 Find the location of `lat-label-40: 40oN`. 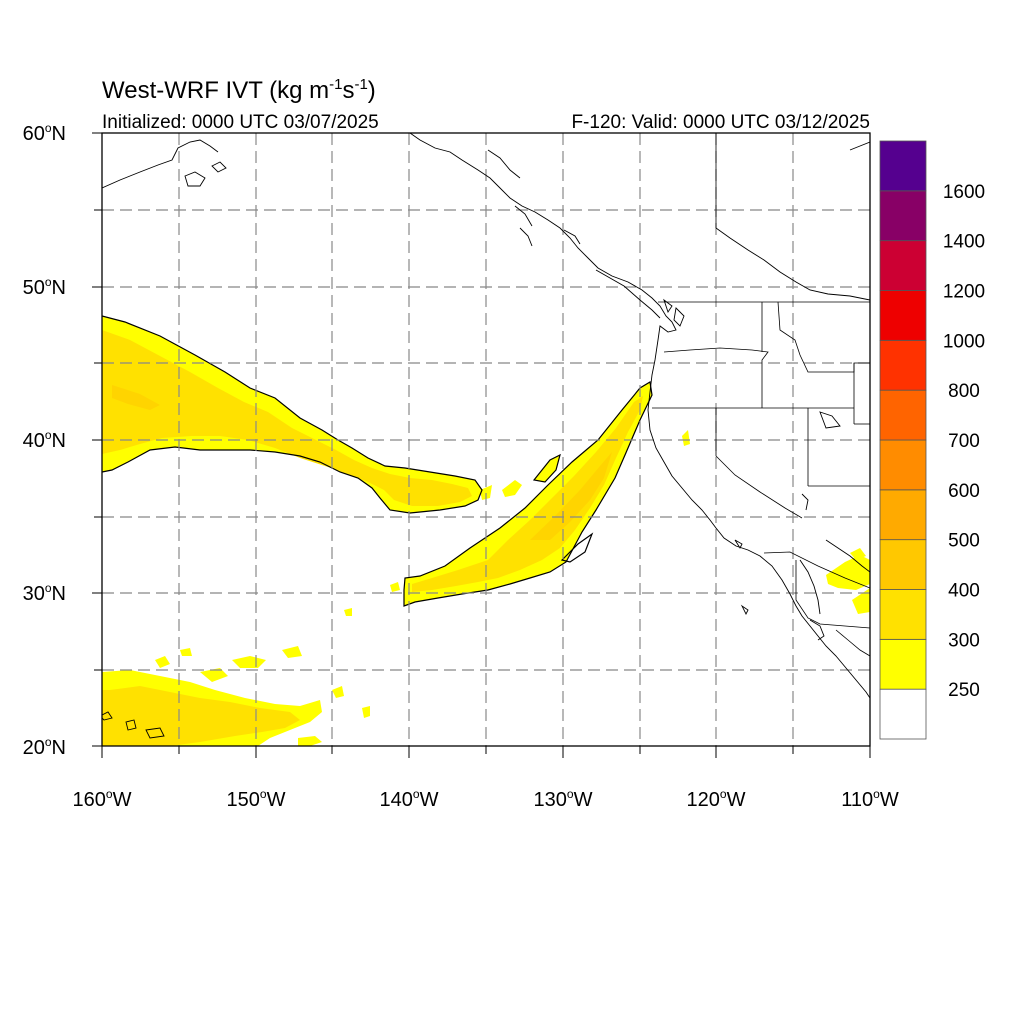

lat-label-40: 40oN is located at coordinates (44, 440).